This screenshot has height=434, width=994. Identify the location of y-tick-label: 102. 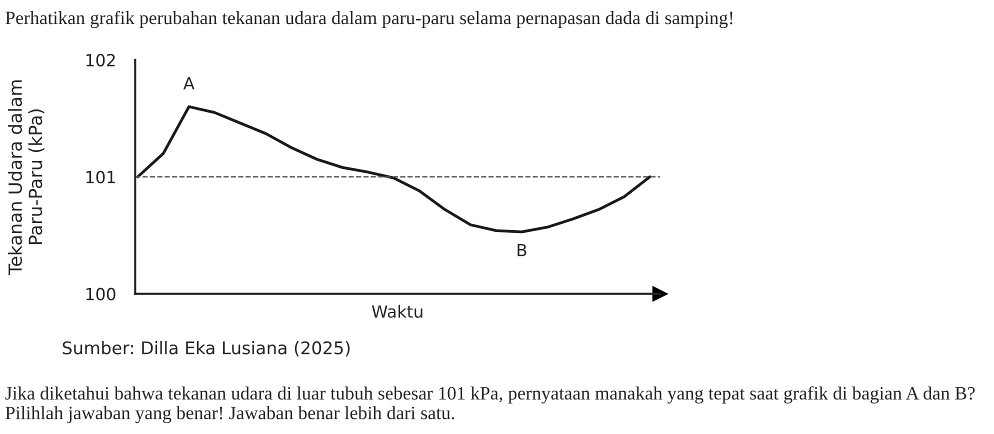
(100, 60).